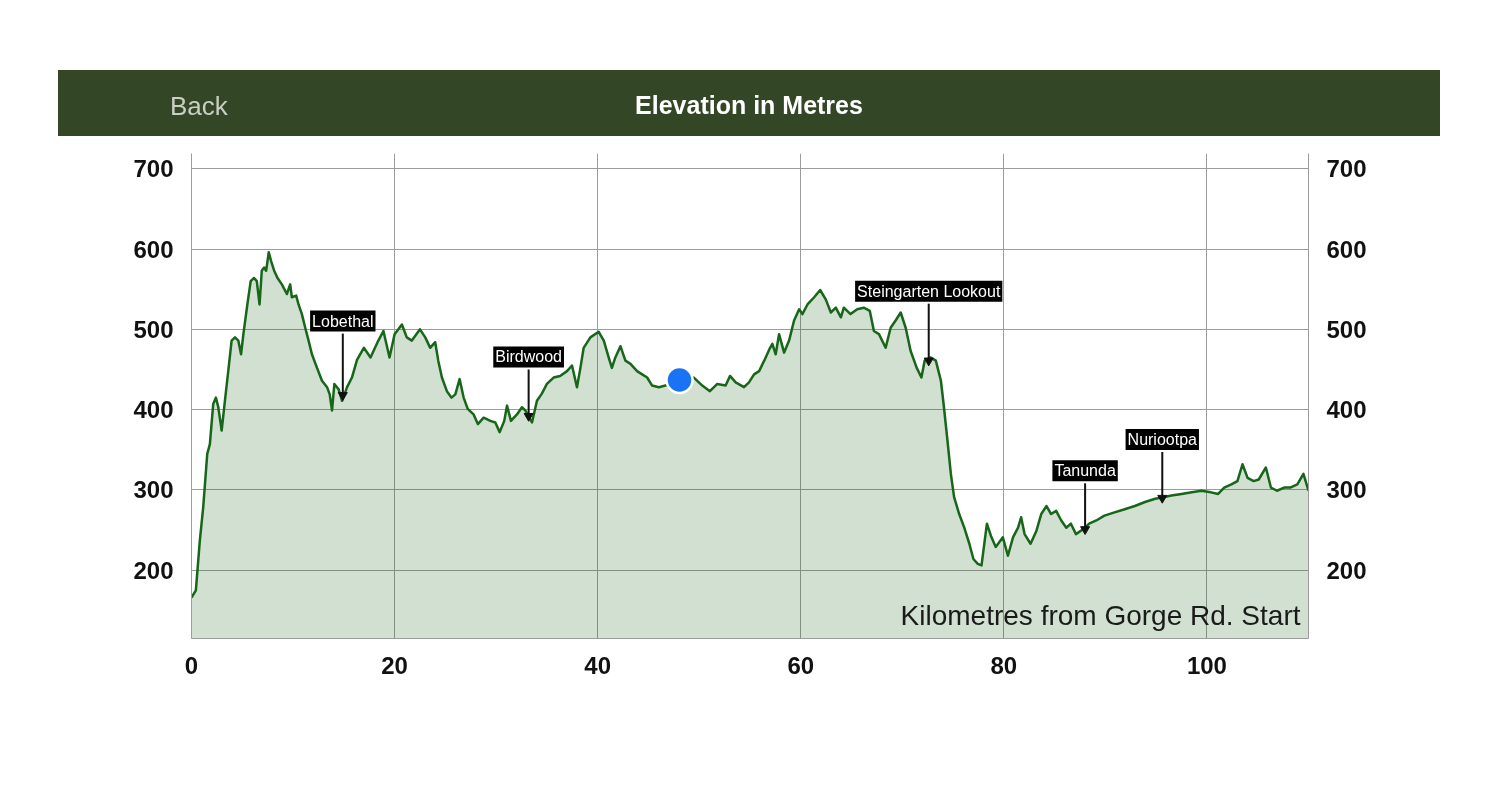  What do you see at coordinates (191, 665) in the screenshot?
I see `x-tick-label: 0` at bounding box center [191, 665].